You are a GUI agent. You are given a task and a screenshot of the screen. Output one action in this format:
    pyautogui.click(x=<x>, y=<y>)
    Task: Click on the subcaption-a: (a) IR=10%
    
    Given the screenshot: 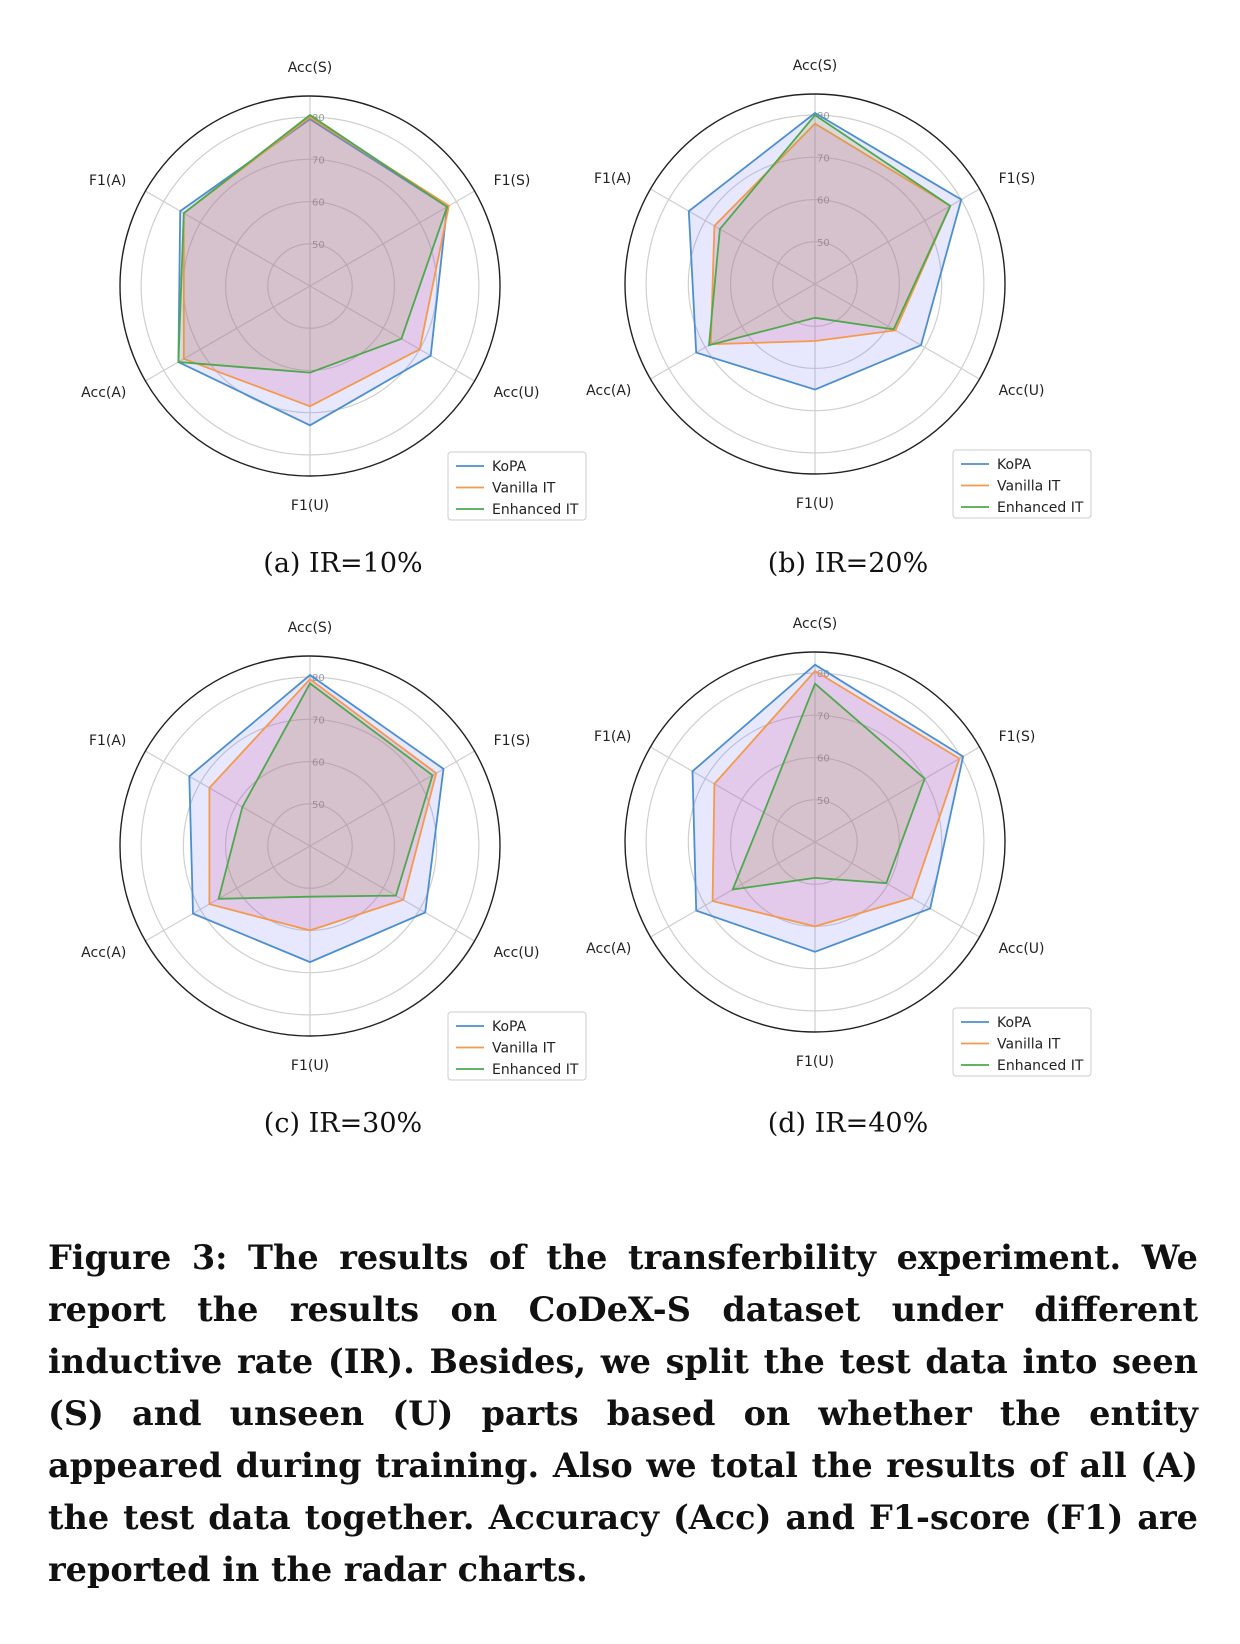 What is the action you would take?
    pyautogui.click(x=343, y=563)
    